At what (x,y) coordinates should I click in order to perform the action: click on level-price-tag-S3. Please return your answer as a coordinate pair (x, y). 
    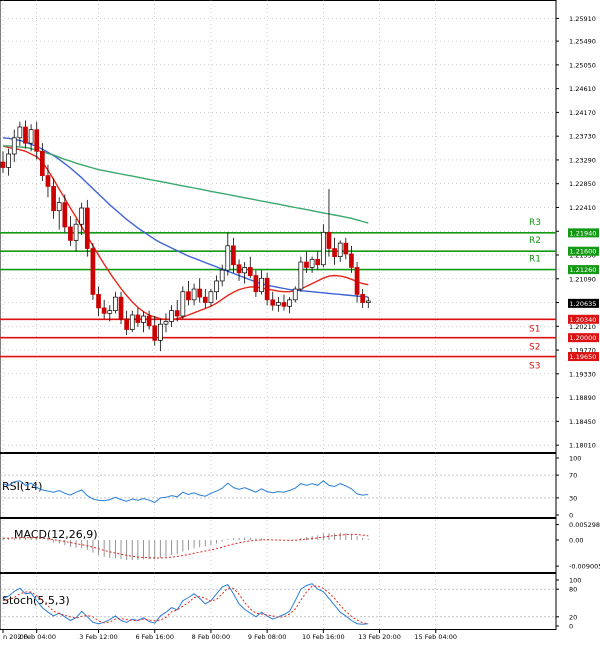
    Looking at the image, I should click on (583, 357).